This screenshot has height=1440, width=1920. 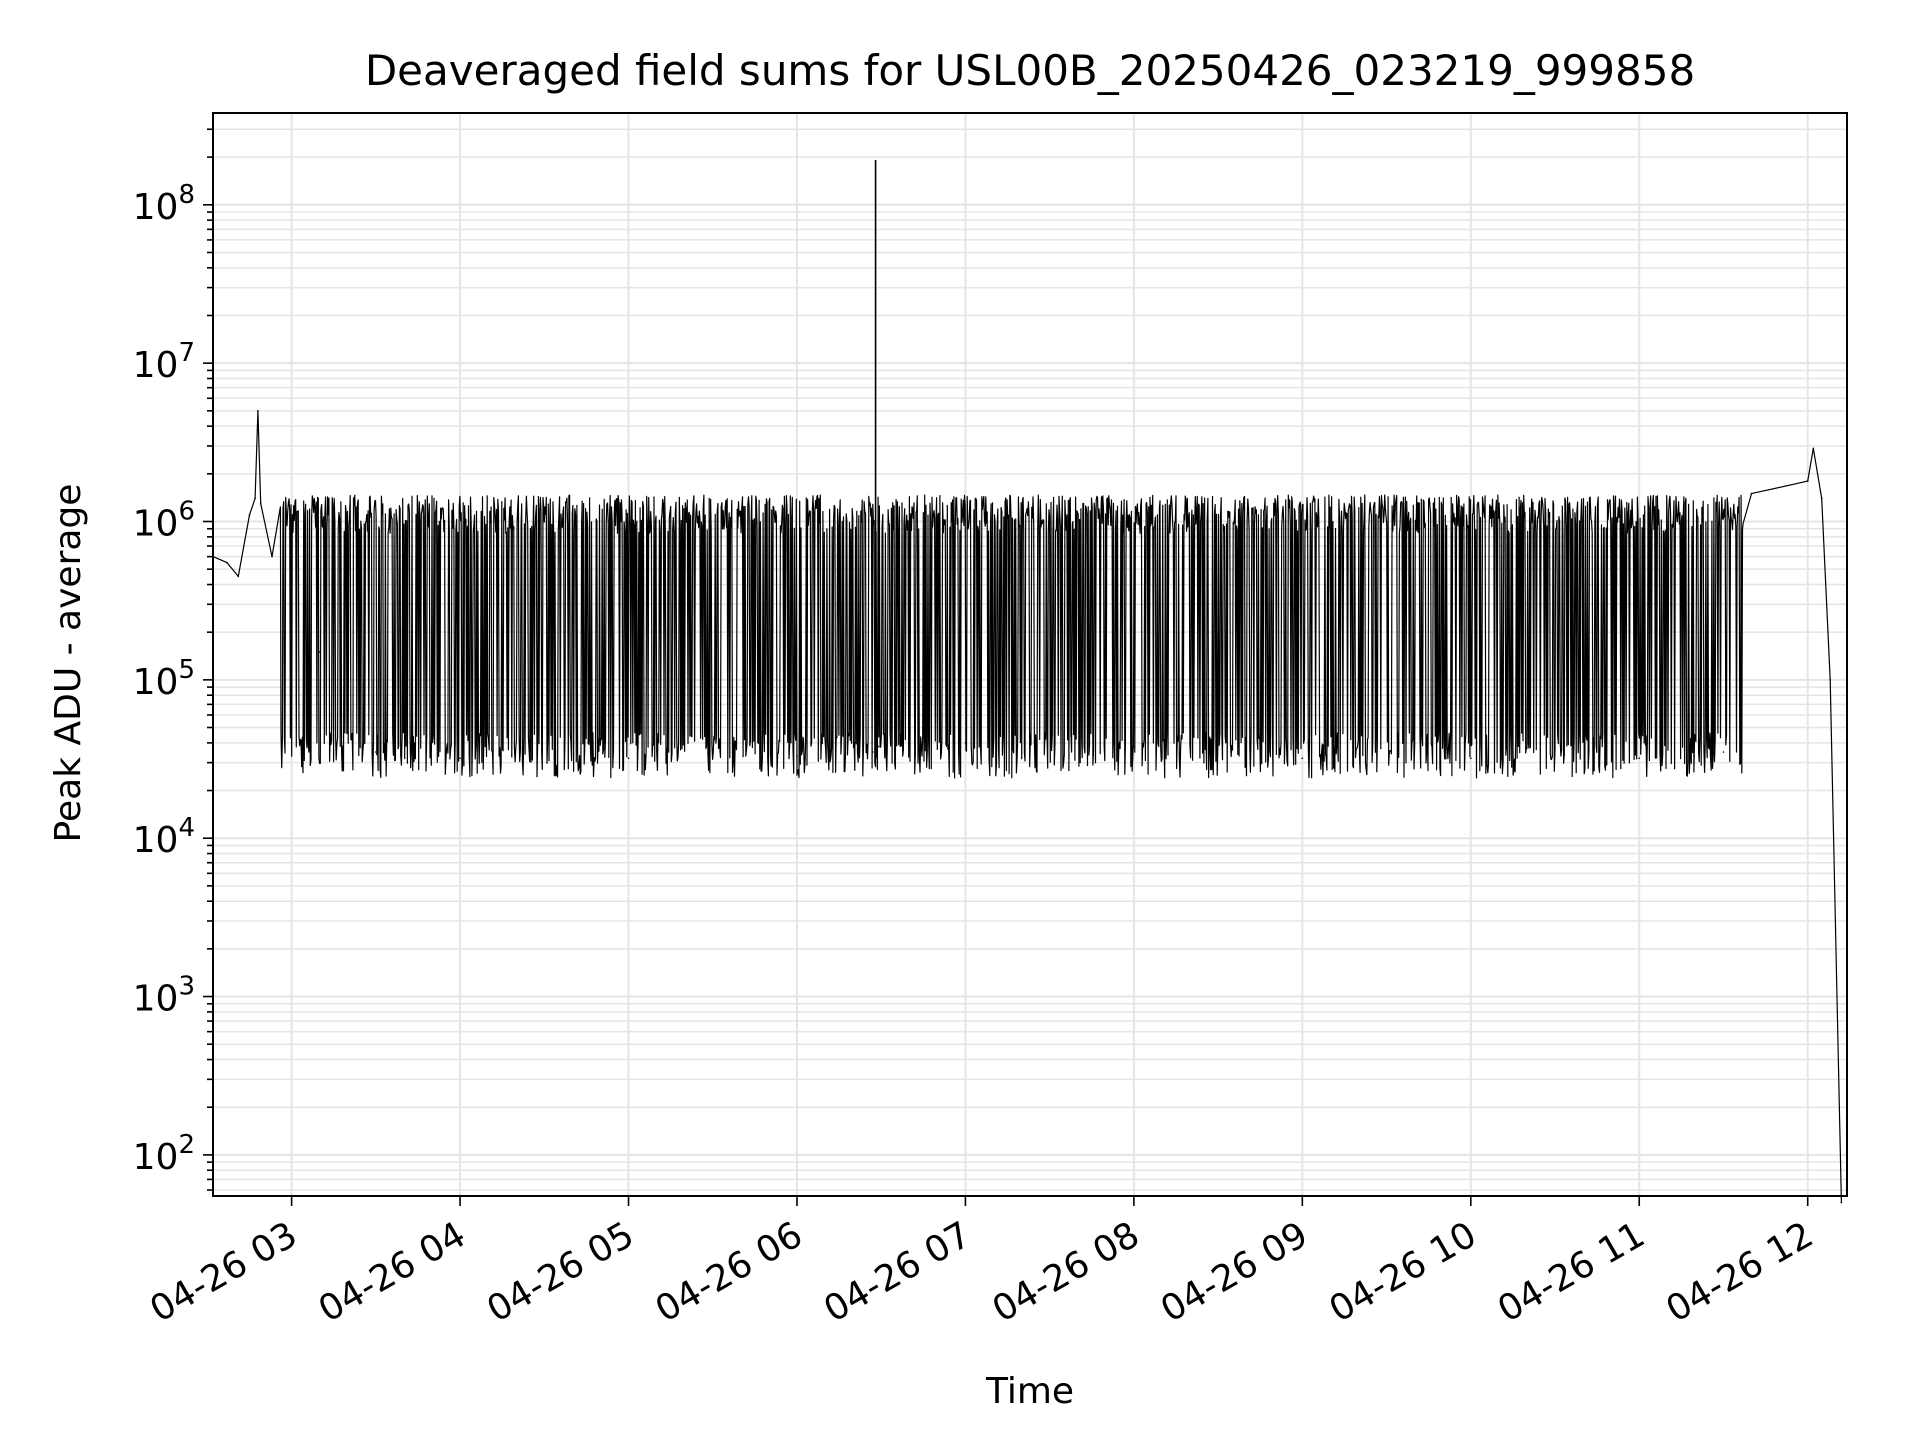 What do you see at coordinates (186, 987) in the screenshot?
I see `y-tick-label-exponent: 3` at bounding box center [186, 987].